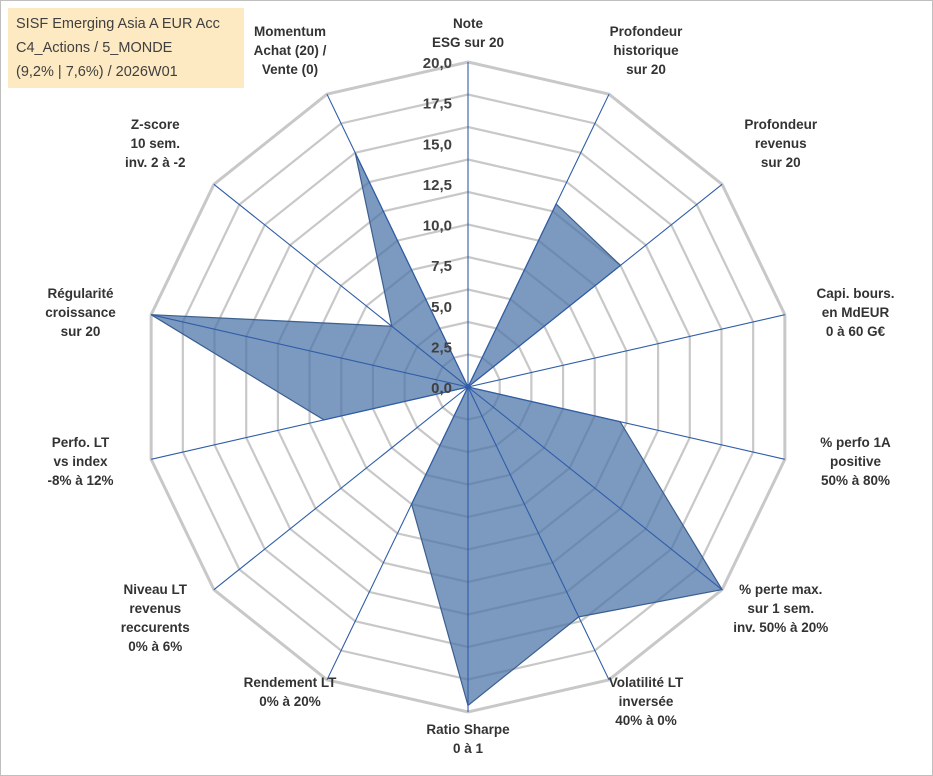 The image size is (933, 776). Describe the element at coordinates (80, 293) in the screenshot. I see `axis-label-line: Régularité` at that location.